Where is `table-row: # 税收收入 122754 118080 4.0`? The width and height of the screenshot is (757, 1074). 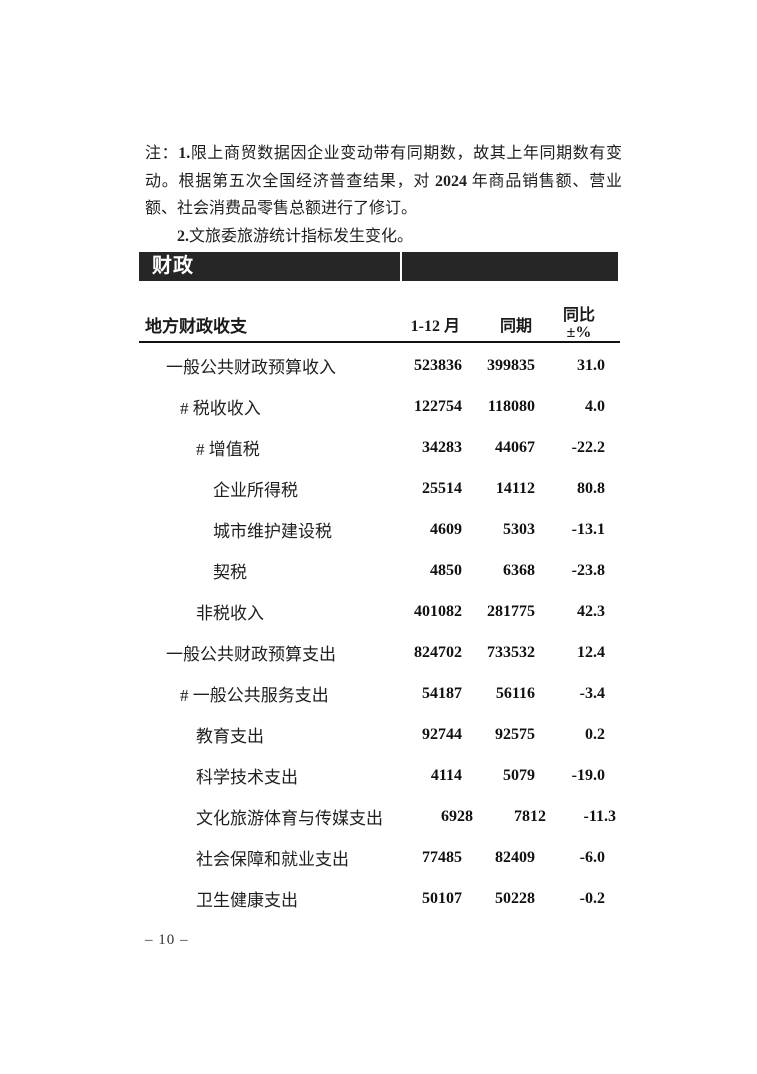 table-row: # 税收收入 122754 118080 4.0 is located at coordinates (379, 406).